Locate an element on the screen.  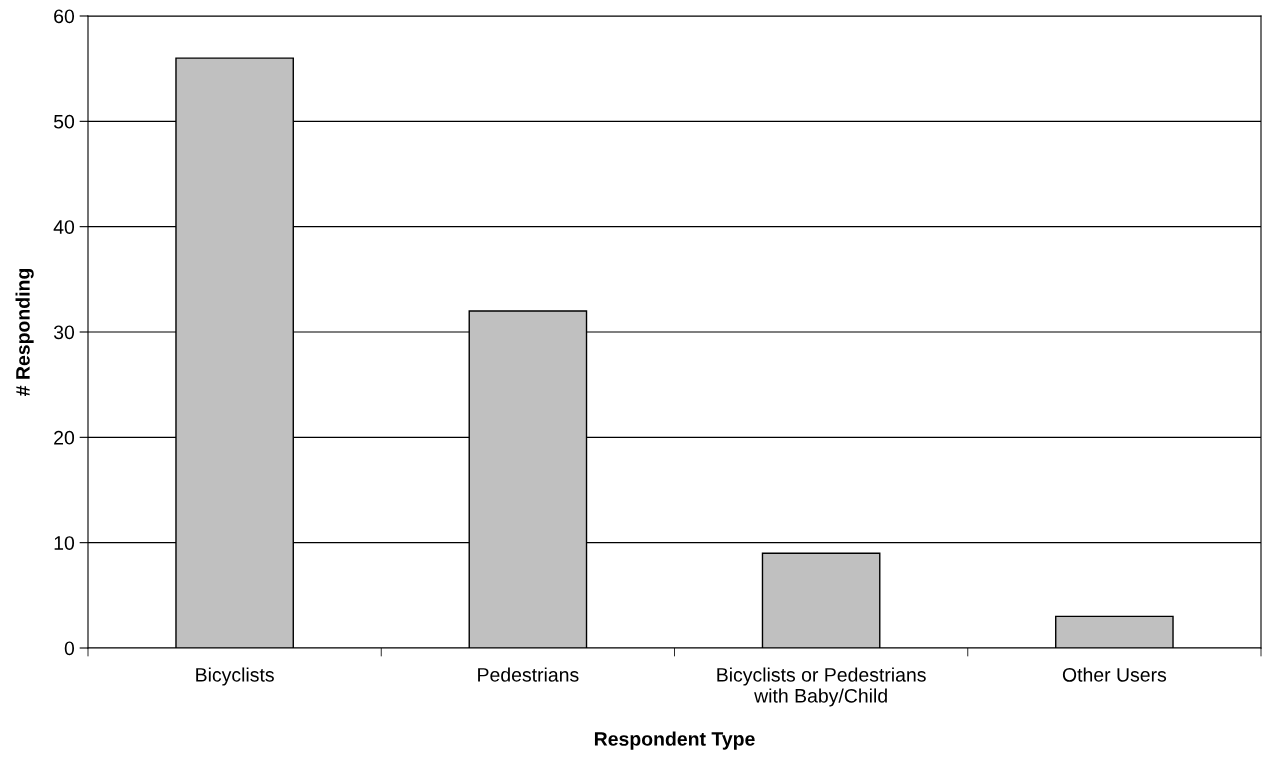
y-tick-label: 50 is located at coordinates (64, 121).